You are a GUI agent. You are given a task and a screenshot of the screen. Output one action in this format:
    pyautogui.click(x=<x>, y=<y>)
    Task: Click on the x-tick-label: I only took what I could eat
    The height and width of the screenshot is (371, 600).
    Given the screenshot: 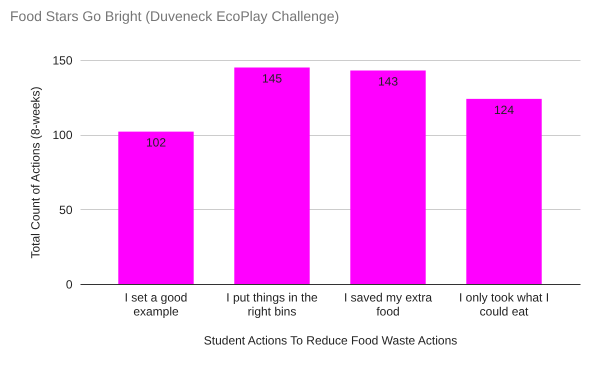 What is the action you would take?
    pyautogui.click(x=504, y=304)
    